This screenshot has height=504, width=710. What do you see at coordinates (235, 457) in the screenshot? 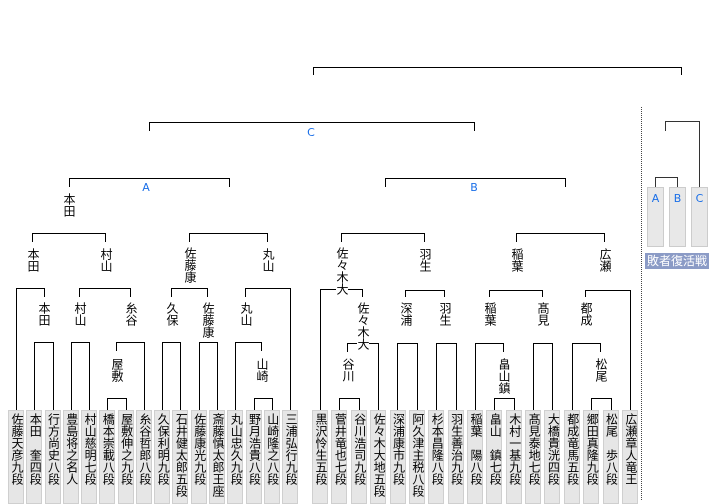
I see `player-box: 丸山忠久九段` at bounding box center [235, 457].